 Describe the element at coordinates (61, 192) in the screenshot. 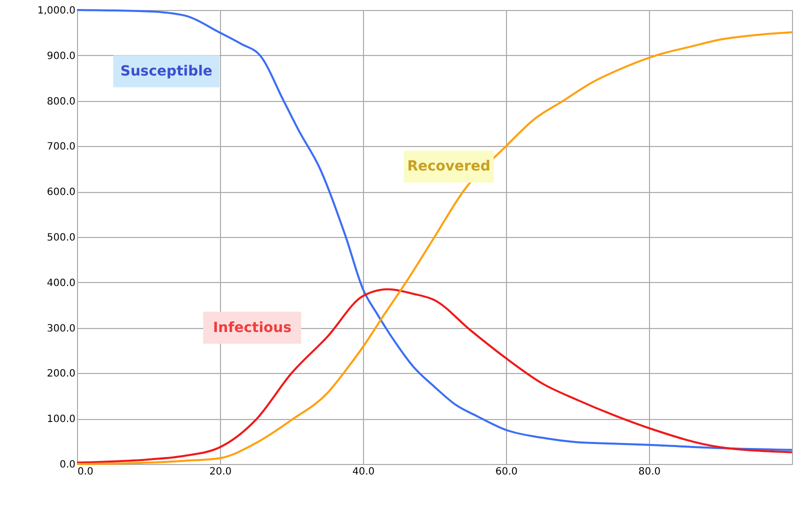

I see `y-tick-label: 600.0` at that location.